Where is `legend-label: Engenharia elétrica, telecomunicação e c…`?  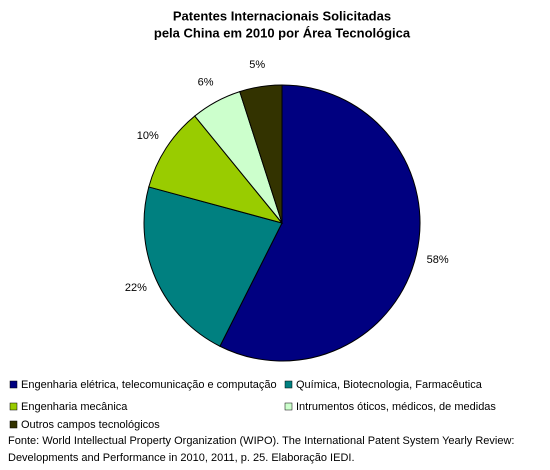 legend-label: Engenharia elétrica, telecomunicação e c… is located at coordinates (149, 385).